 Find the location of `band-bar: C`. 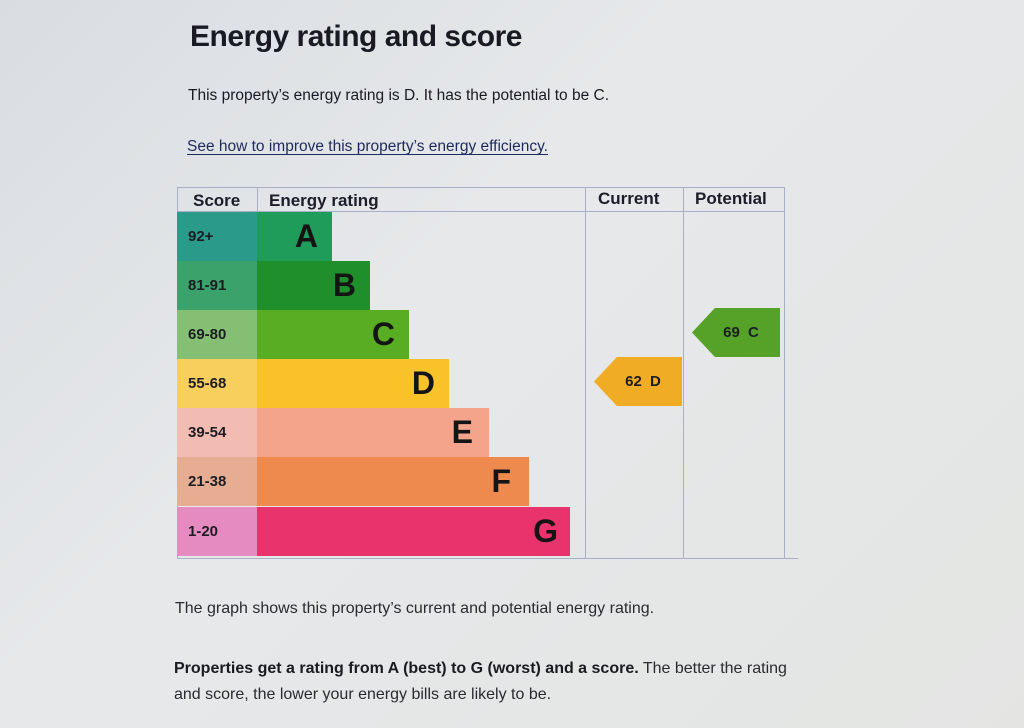

band-bar: C is located at coordinates (333, 334).